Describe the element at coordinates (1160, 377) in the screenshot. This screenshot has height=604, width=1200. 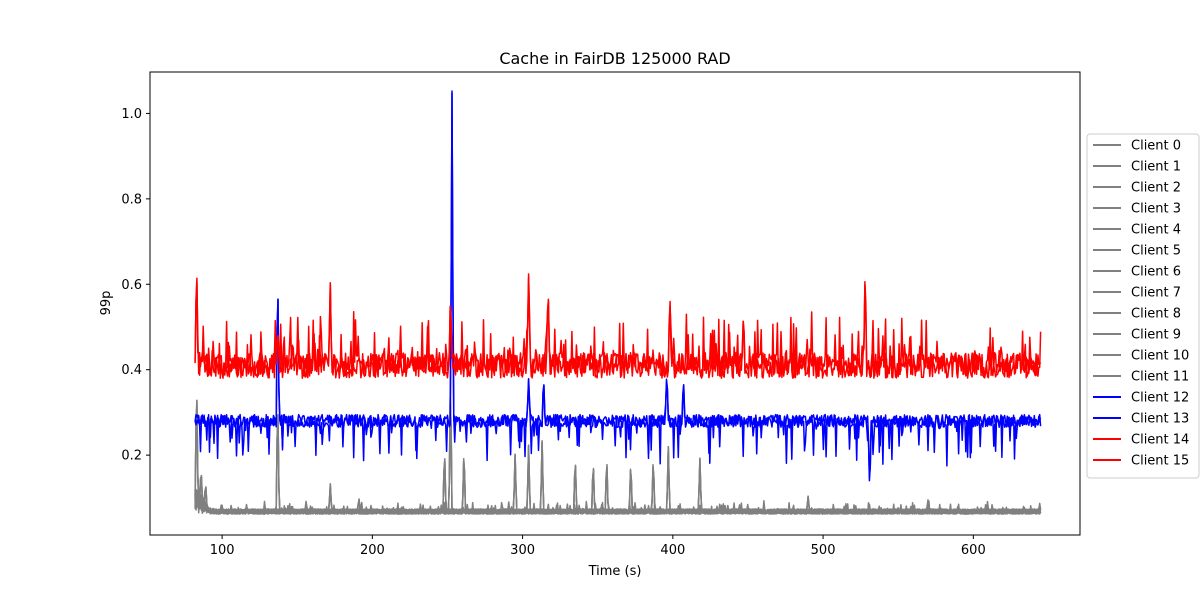
I see `legend-label: Client 11` at that location.